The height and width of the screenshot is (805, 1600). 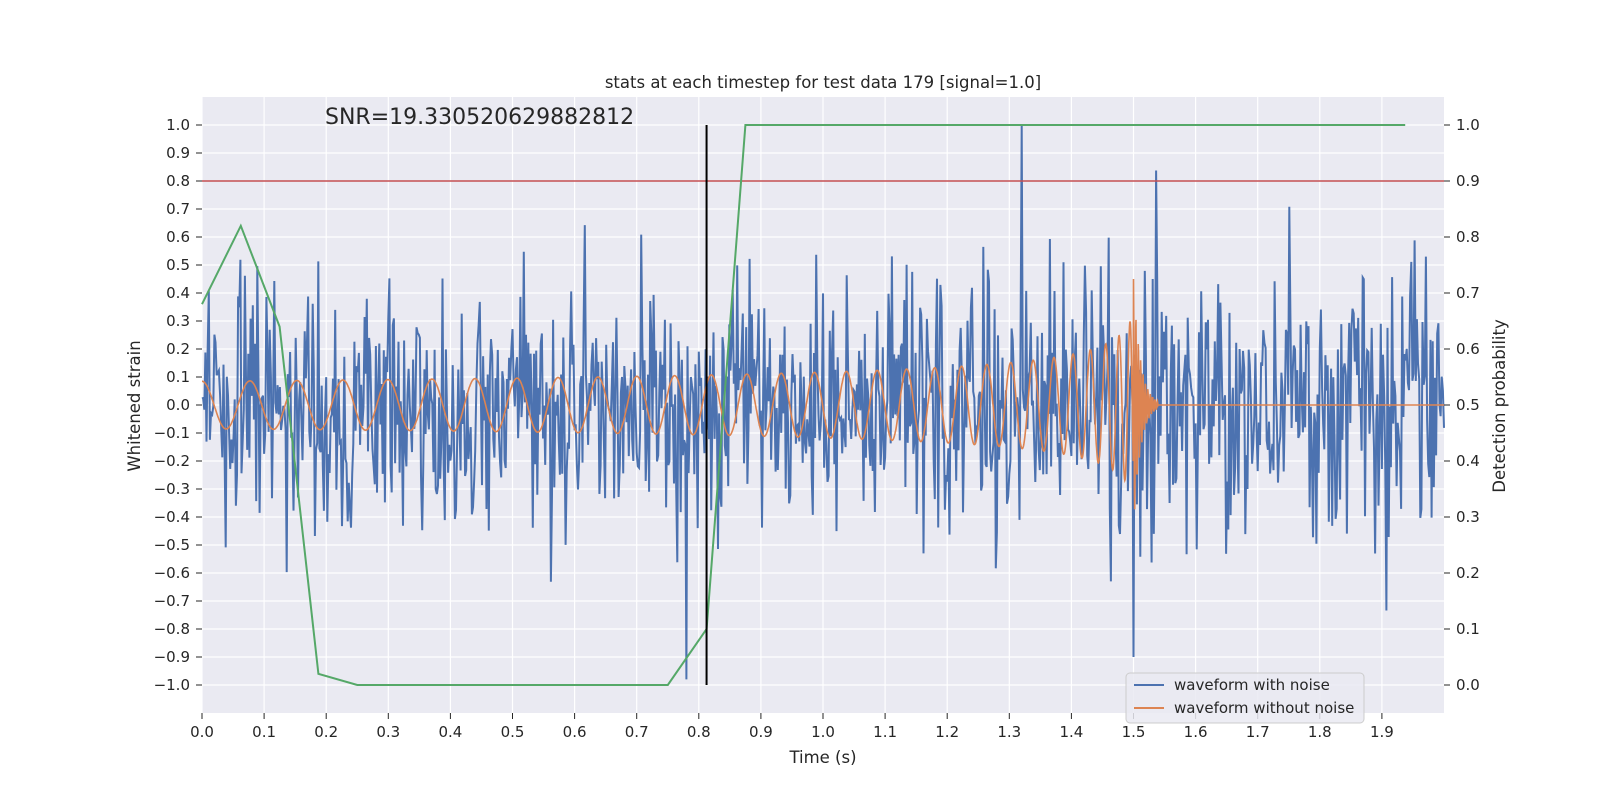 What do you see at coordinates (172, 601) in the screenshot?
I see `y-left-tick-label: −0.7` at bounding box center [172, 601].